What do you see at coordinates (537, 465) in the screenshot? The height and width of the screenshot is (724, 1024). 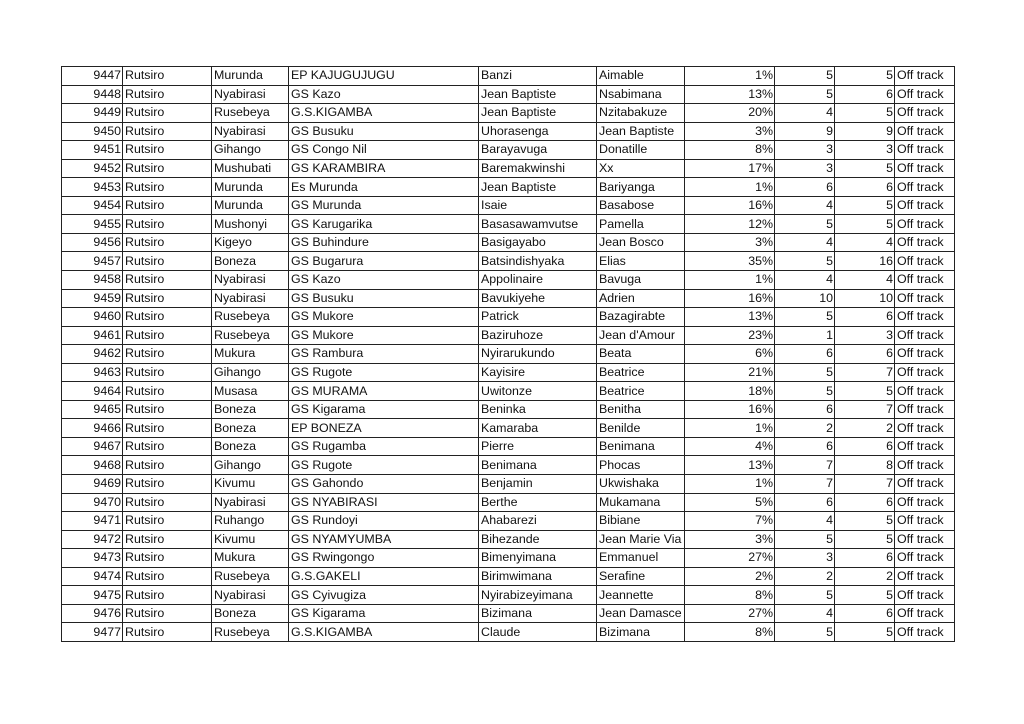 I see `cell-last-name: Benimana` at bounding box center [537, 465].